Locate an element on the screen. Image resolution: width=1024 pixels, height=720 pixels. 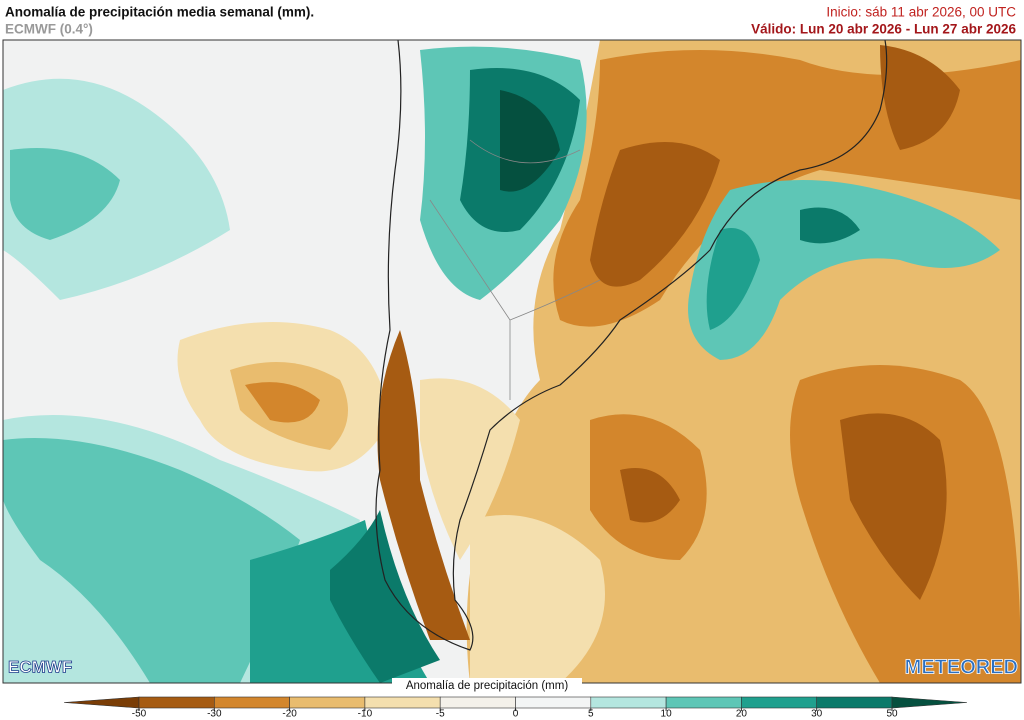
colorbar-tick-label: 30 is located at coordinates (817, 714).